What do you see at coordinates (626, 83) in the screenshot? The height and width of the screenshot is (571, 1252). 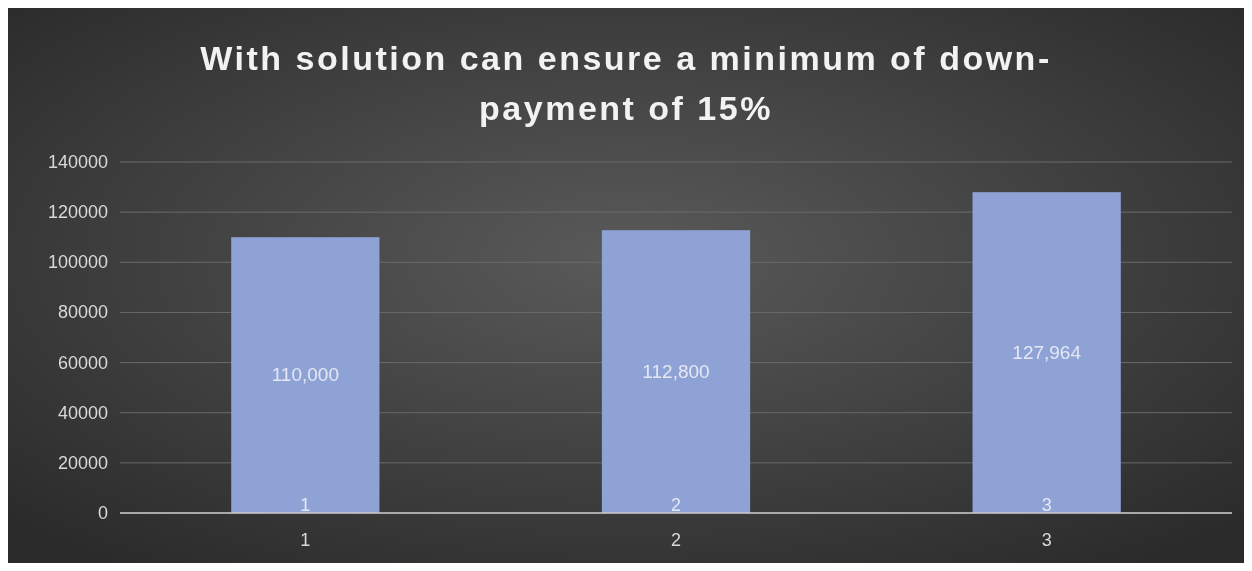 I see `chart-title: With solution can ensure a minimum of down-payment of 15%` at bounding box center [626, 83].